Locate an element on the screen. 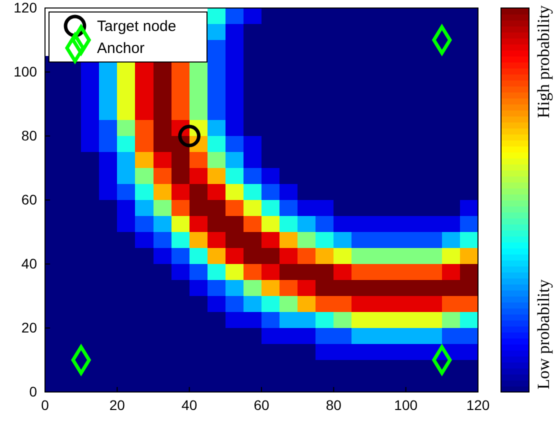 This screenshot has height=423, width=555. color-bar-label: Low probability is located at coordinates (543, 334).